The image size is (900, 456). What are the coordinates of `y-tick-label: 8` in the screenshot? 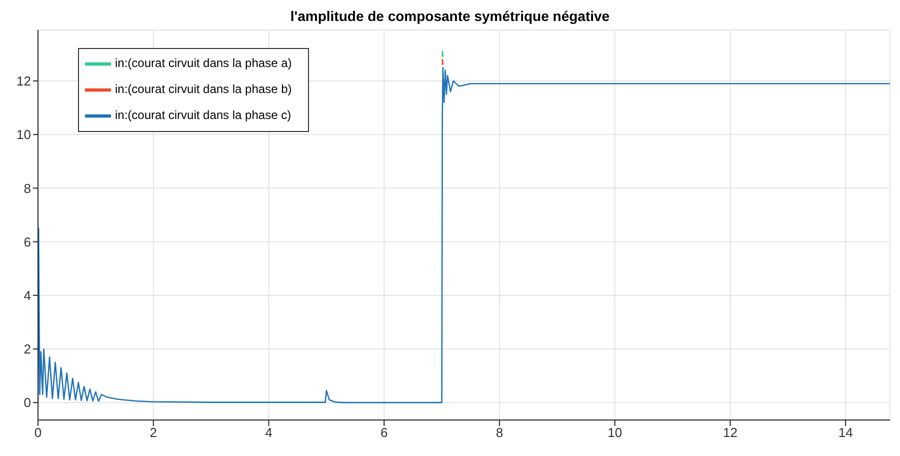 It's located at (27, 188).